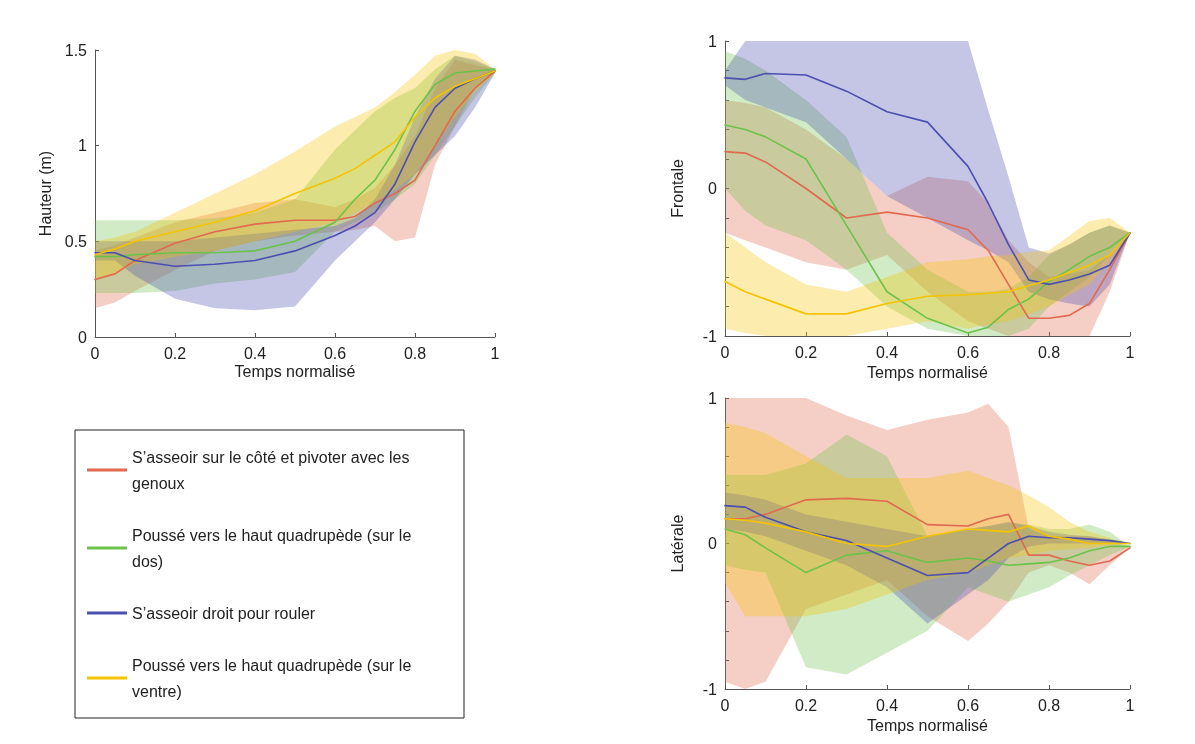 Image resolution: width=1195 pixels, height=744 pixels. I want to click on y-tick-label: 0.5, so click(76, 241).